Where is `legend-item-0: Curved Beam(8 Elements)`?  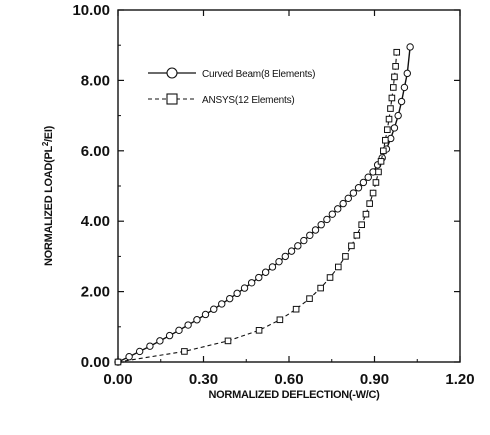
legend-item-0: Curved Beam(8 Elements) is located at coordinates (231, 73).